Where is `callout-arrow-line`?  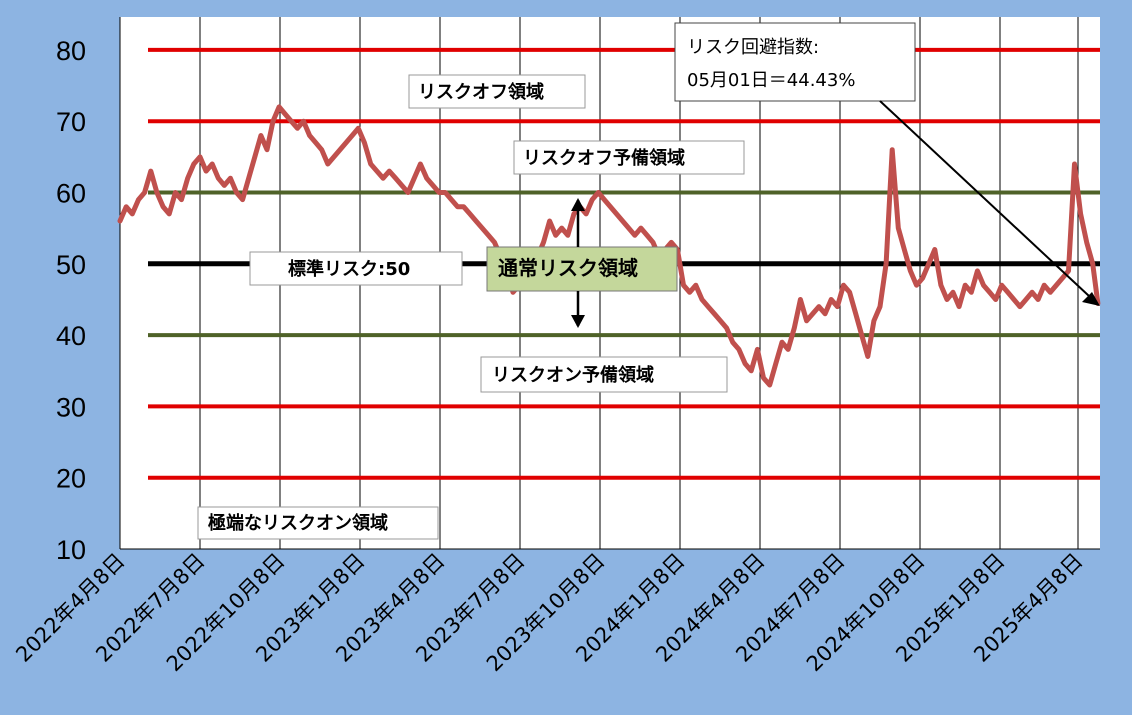
callout-arrow-line is located at coordinates (984, 198).